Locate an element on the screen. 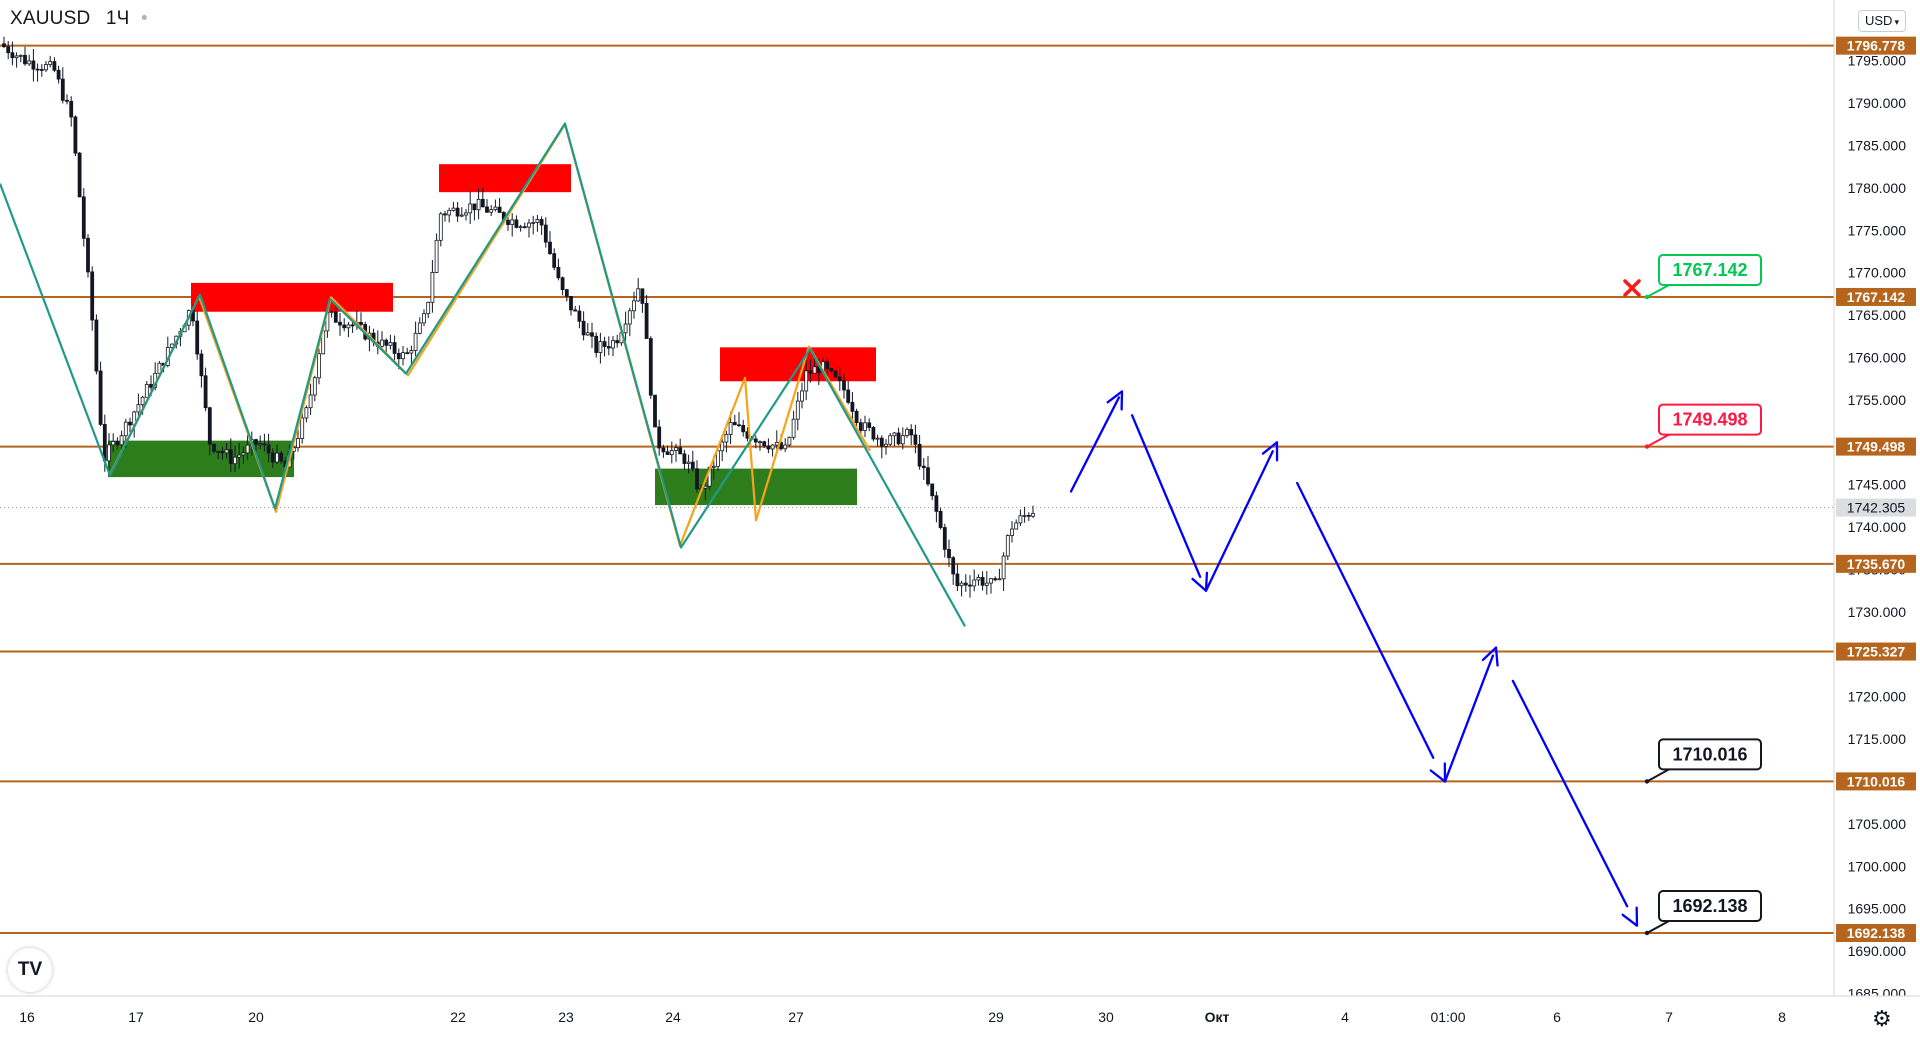 The image size is (1920, 1040). level-price-tag: 1735.670 is located at coordinates (1876, 563).